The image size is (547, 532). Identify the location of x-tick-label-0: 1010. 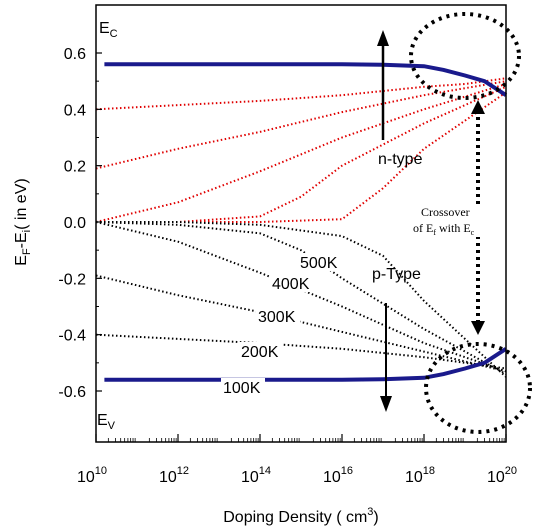
(92, 475).